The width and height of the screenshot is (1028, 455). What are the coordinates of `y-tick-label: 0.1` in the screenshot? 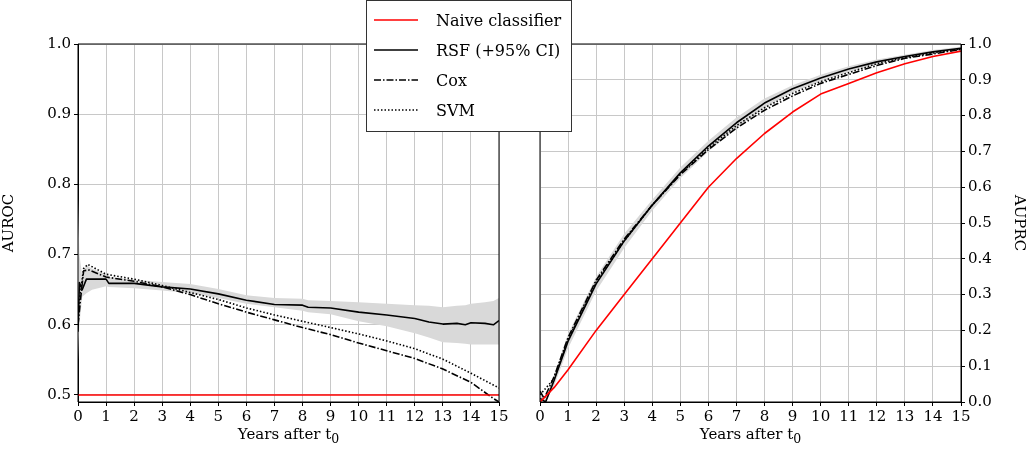 It's located at (980, 365).